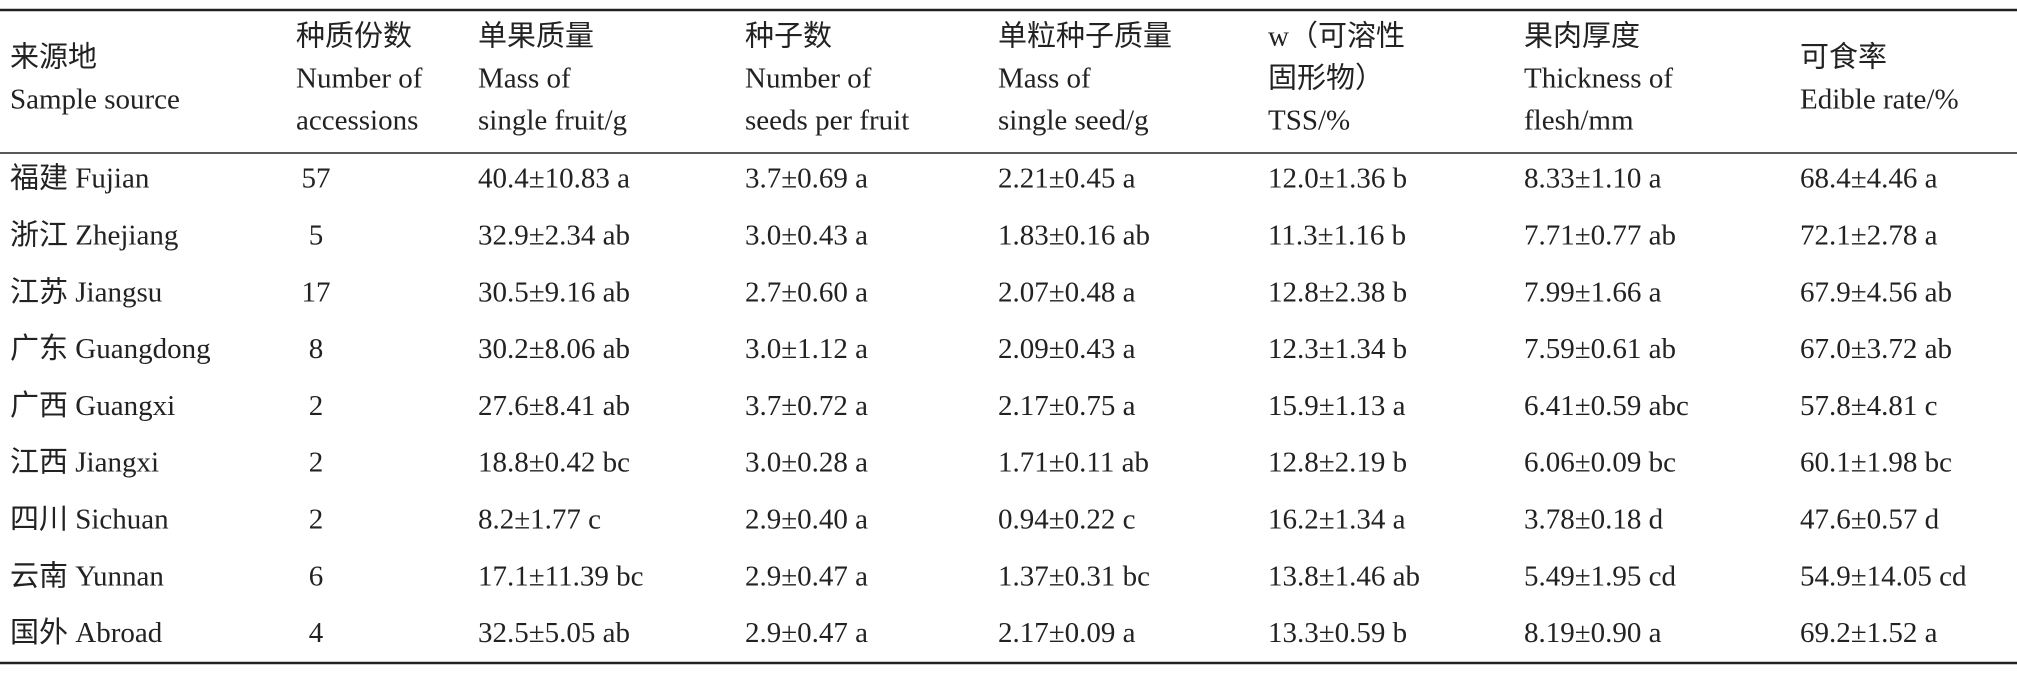 The image size is (2017, 678). I want to click on cell: 12.0±1.36 b, so click(1337, 179).